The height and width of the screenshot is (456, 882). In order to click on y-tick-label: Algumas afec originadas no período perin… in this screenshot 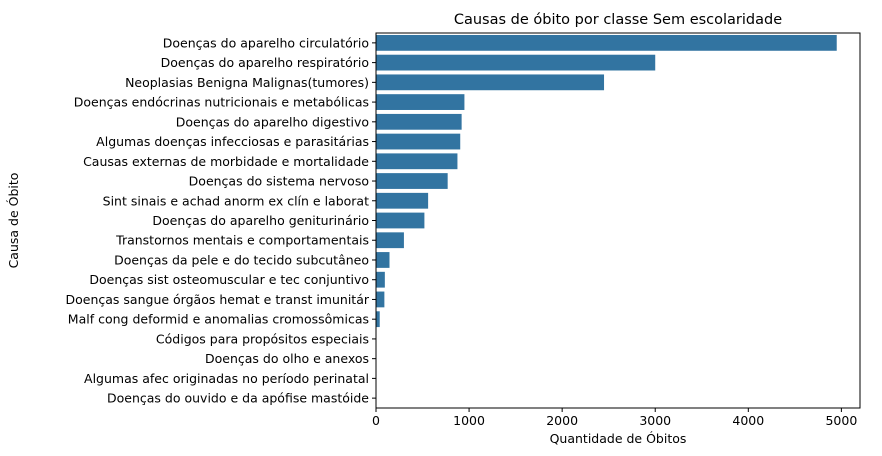, I will do `click(226, 378)`.